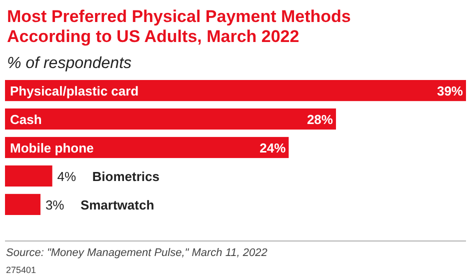 The image size is (470, 280). What do you see at coordinates (52, 148) in the screenshot?
I see `y-tick-label: Mobile phone` at bounding box center [52, 148].